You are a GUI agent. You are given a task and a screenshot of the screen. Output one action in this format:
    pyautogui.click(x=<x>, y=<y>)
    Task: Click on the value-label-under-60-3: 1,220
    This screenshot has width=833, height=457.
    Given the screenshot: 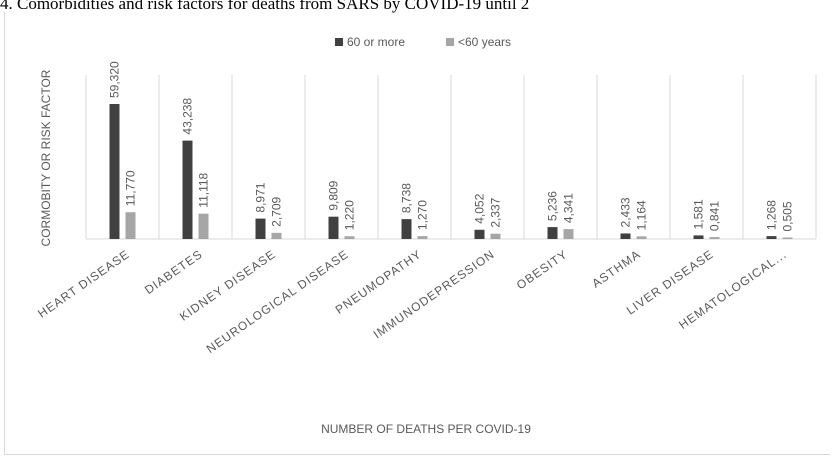 What is the action you would take?
    pyautogui.click(x=350, y=215)
    